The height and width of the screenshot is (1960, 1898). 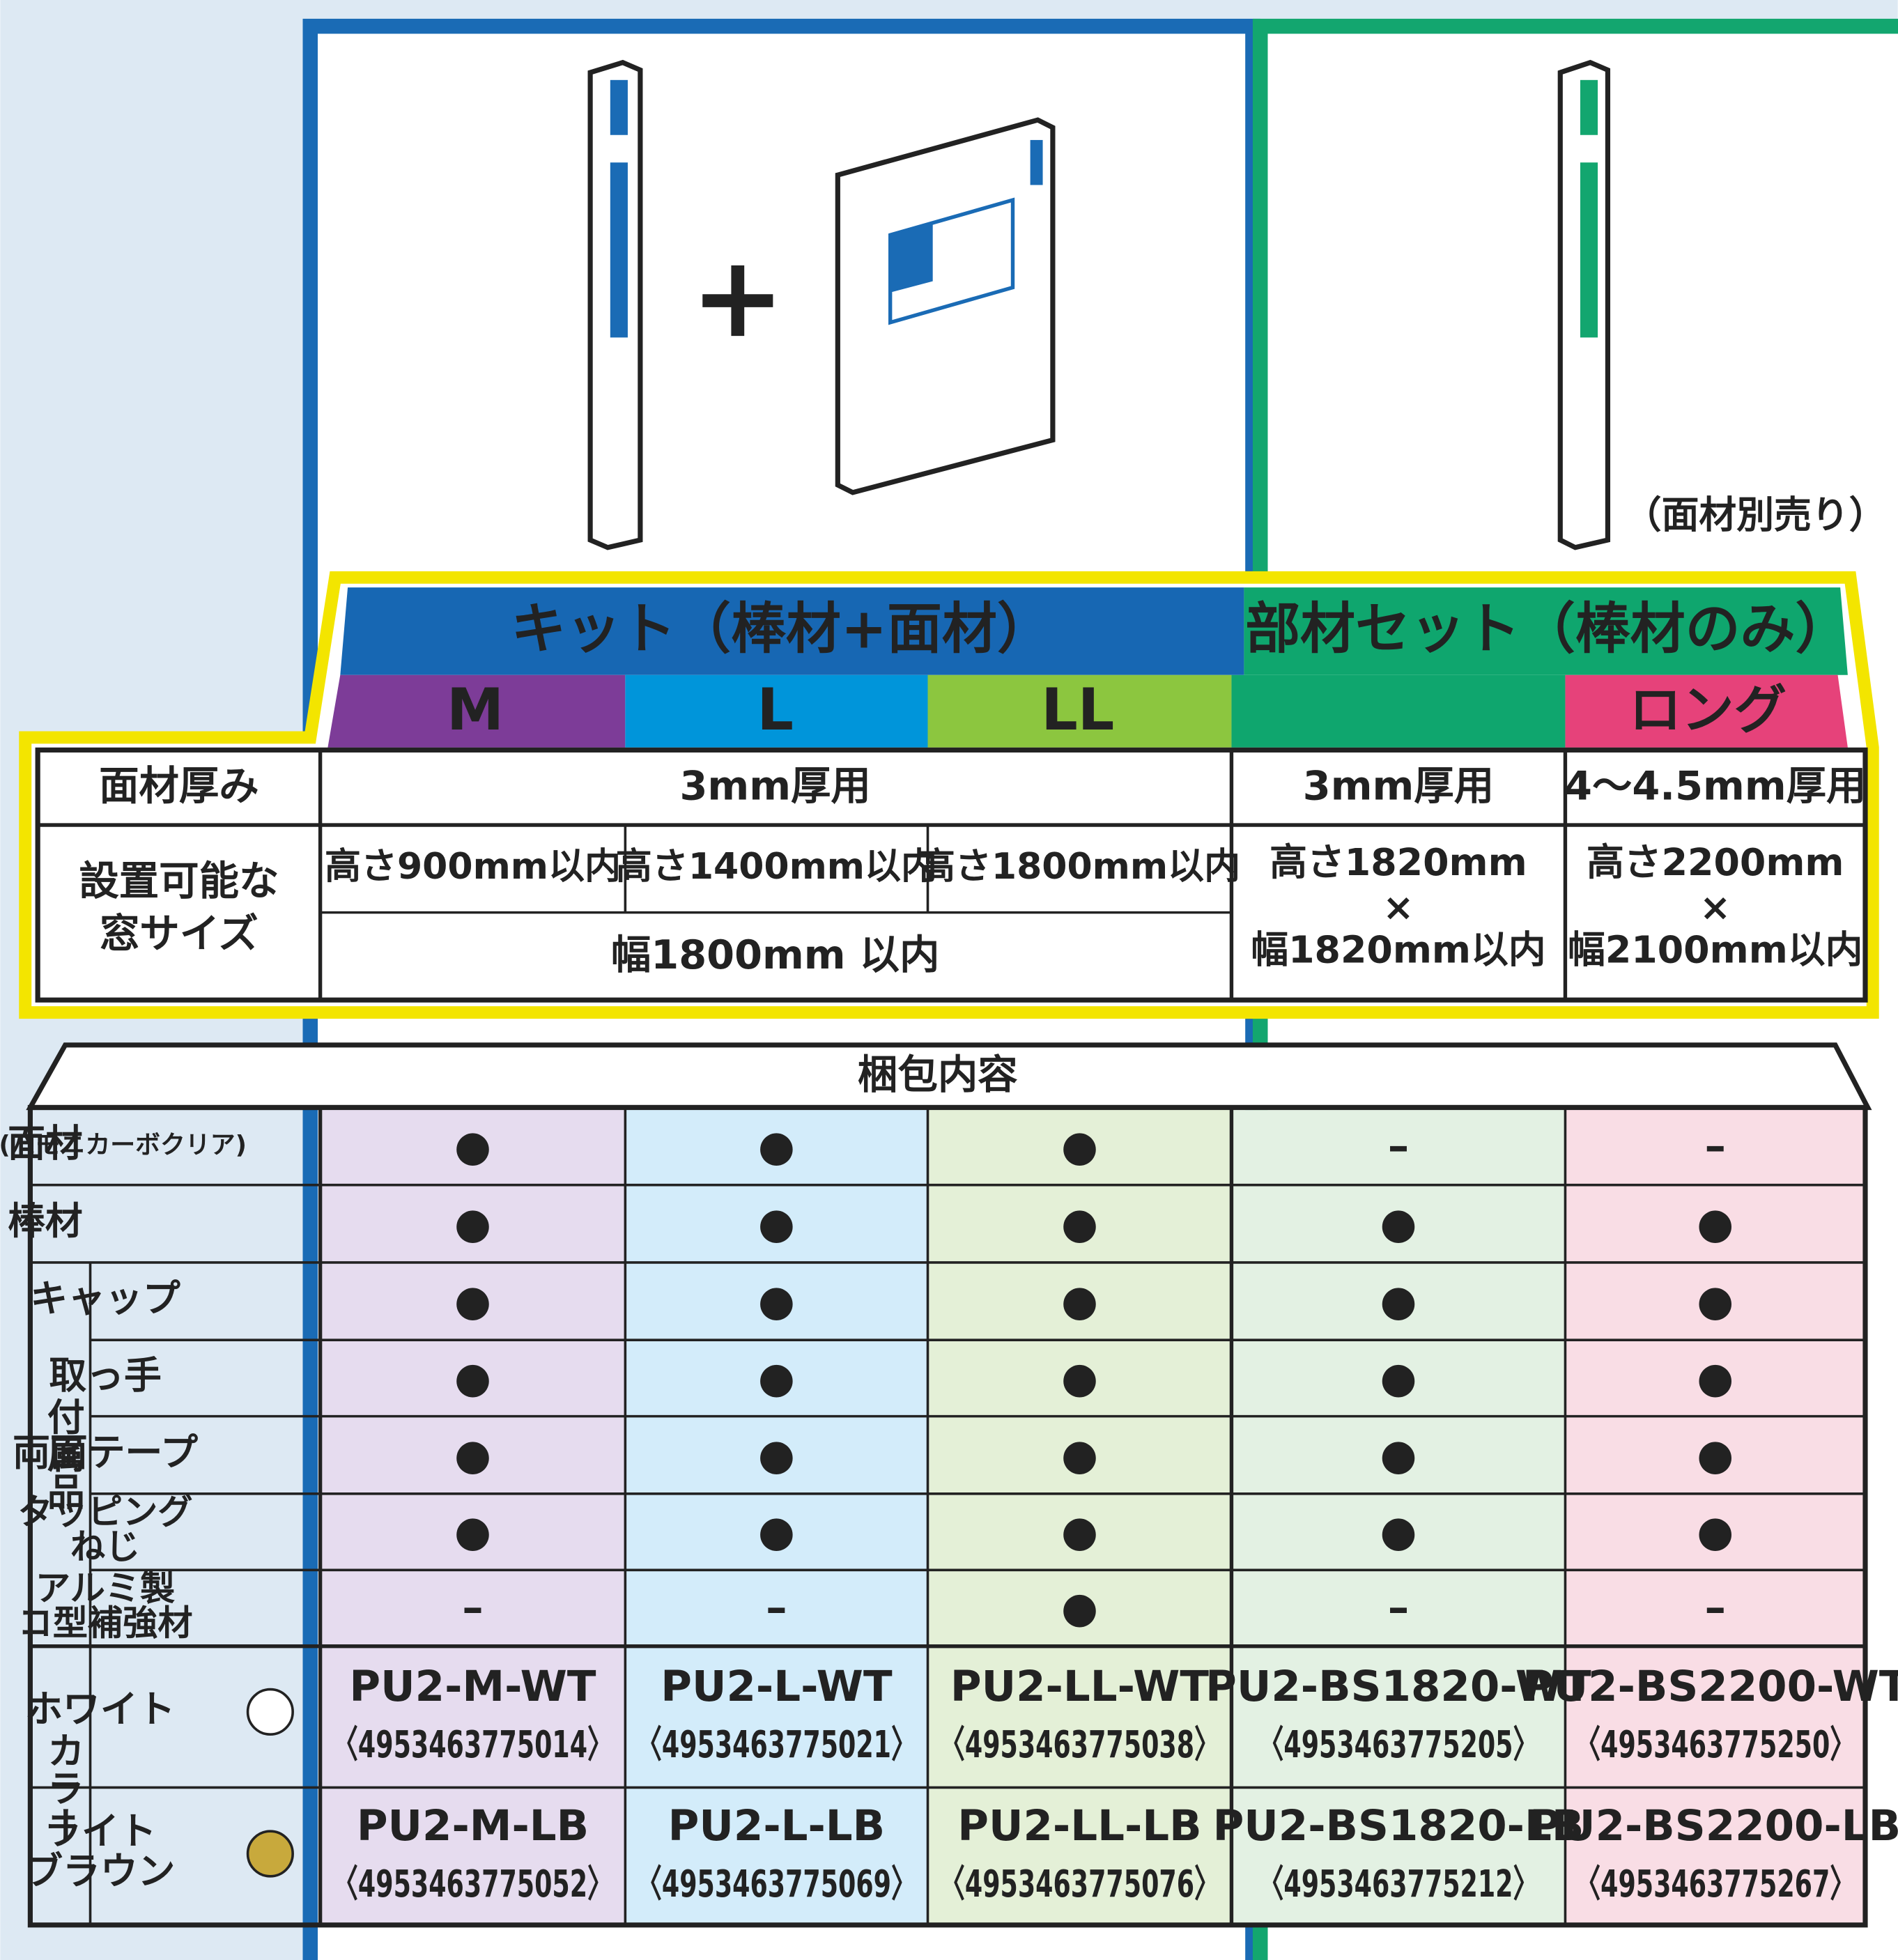 What do you see at coordinates (473, 867) in the screenshot?
I see `text: 高さ900mm以内` at bounding box center [473, 867].